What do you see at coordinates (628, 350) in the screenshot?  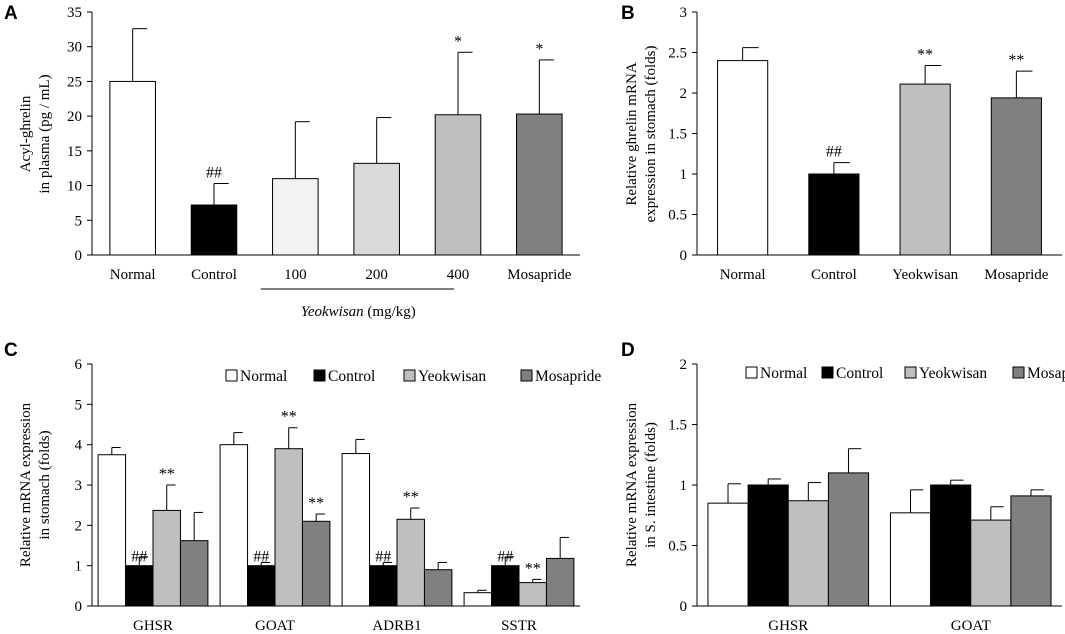 I see `panel-letter: D` at bounding box center [628, 350].